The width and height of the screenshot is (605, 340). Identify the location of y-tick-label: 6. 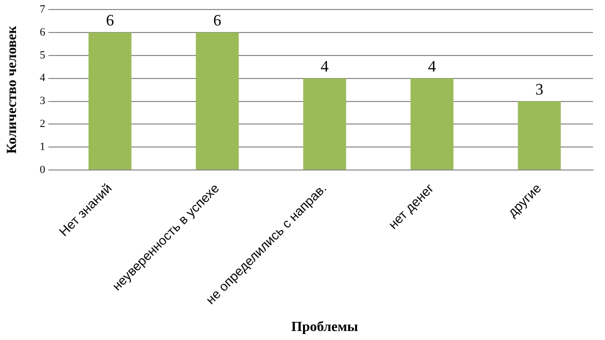
(43, 32).